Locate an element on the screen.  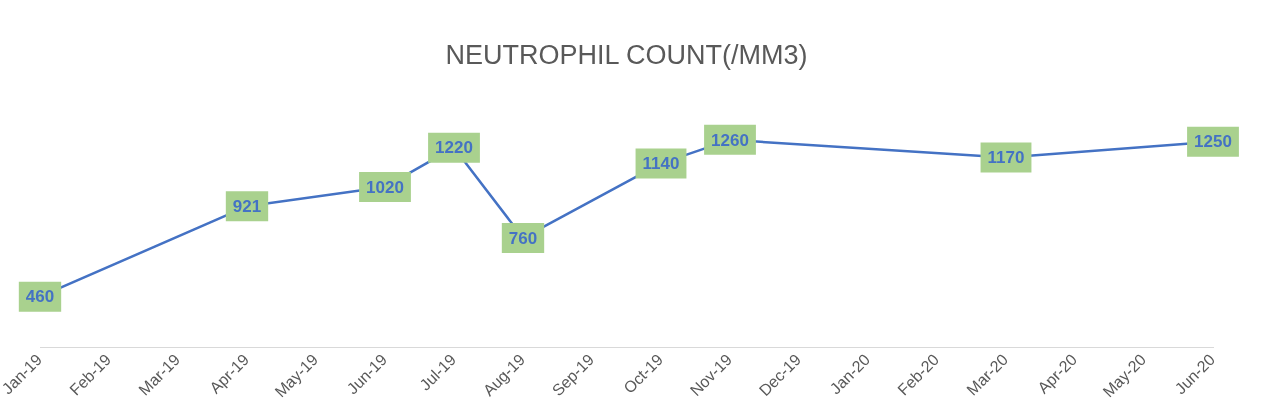
data-label: 1220 is located at coordinates (454, 148).